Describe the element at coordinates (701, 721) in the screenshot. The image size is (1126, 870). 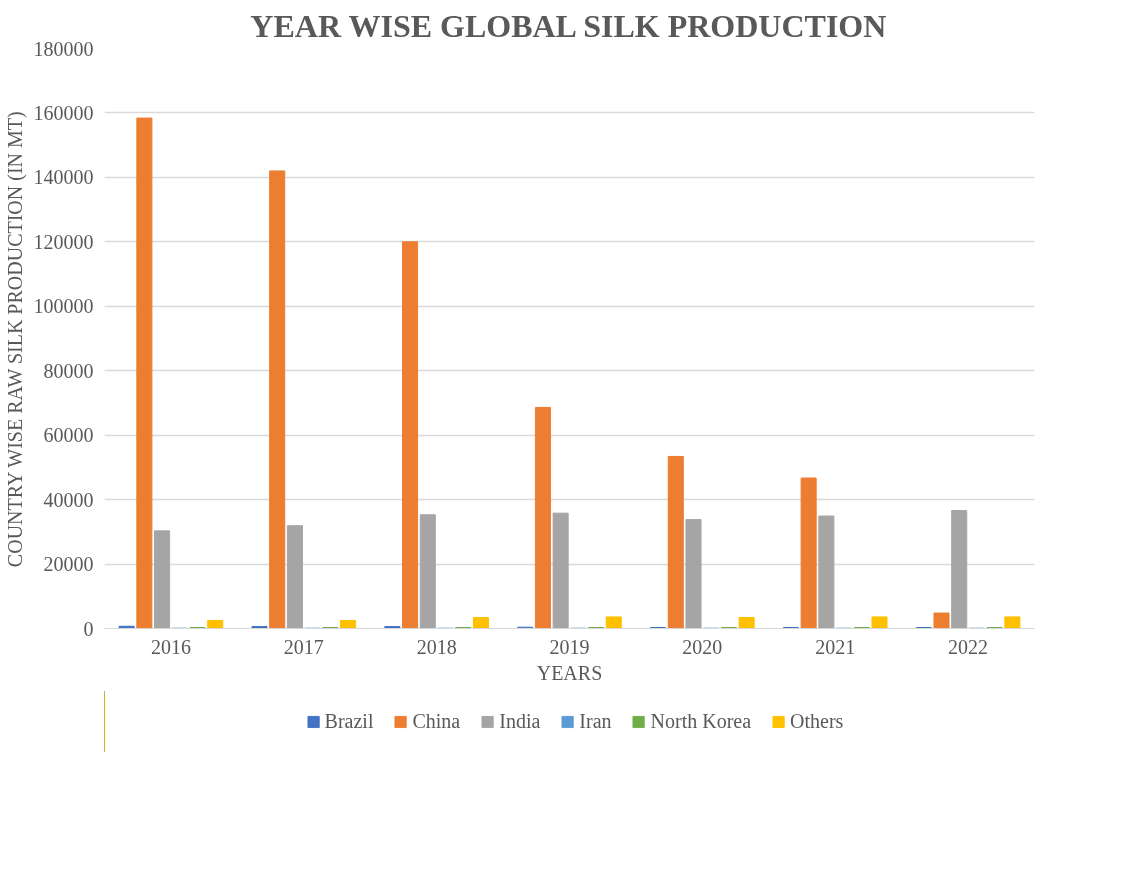
I see `legend-label: North Korea` at that location.